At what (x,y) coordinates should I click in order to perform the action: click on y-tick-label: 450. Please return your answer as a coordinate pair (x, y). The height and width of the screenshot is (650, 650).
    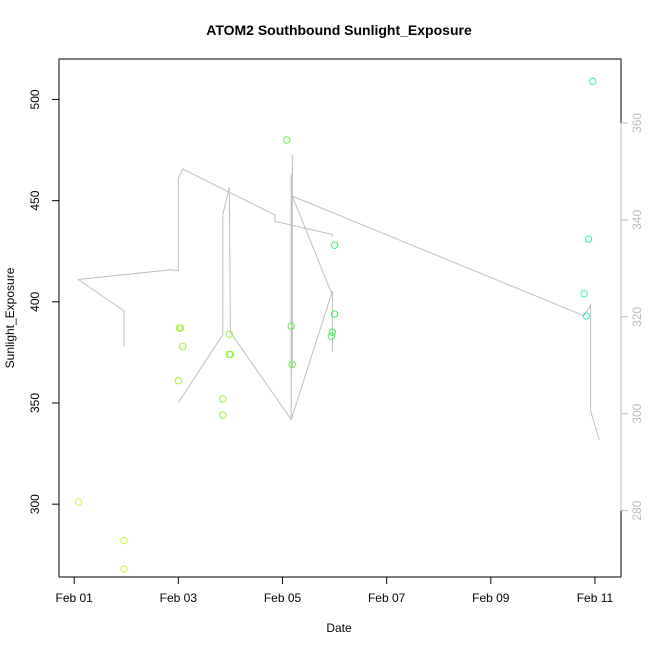
    Looking at the image, I should click on (35, 200).